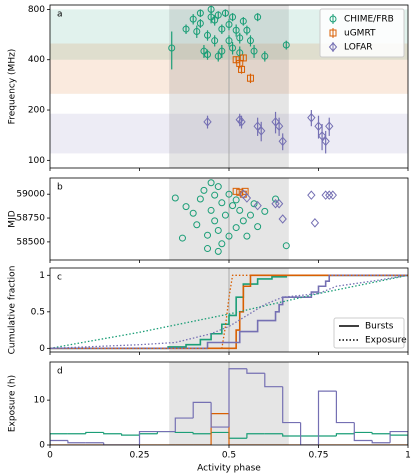 The height and width of the screenshot is (476, 416). I want to click on legend-label: CHIME/FRB, so click(369, 20).